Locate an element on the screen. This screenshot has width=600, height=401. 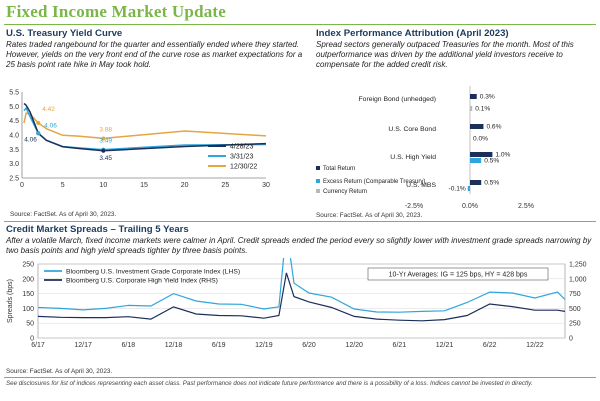
cs-x-tick-label: 6/17 is located at coordinates (38, 345).